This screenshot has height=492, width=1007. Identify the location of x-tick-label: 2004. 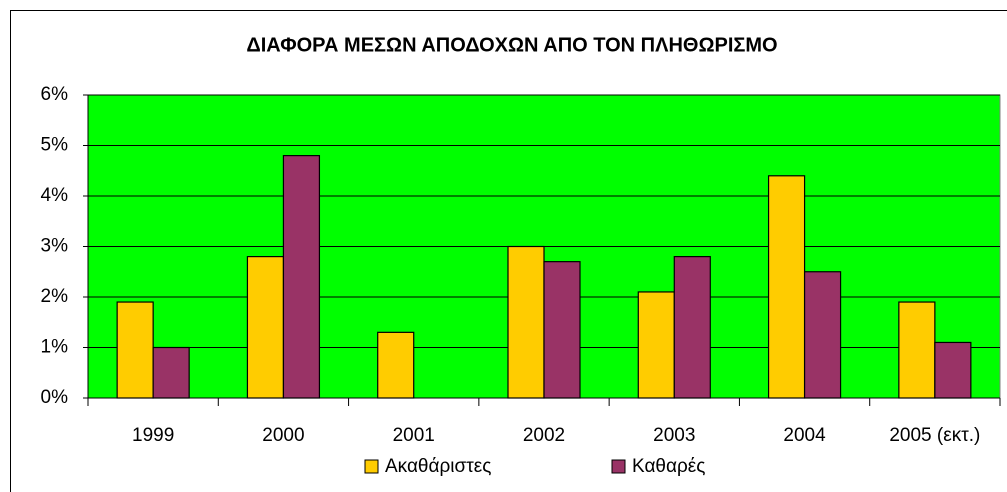
(804, 435).